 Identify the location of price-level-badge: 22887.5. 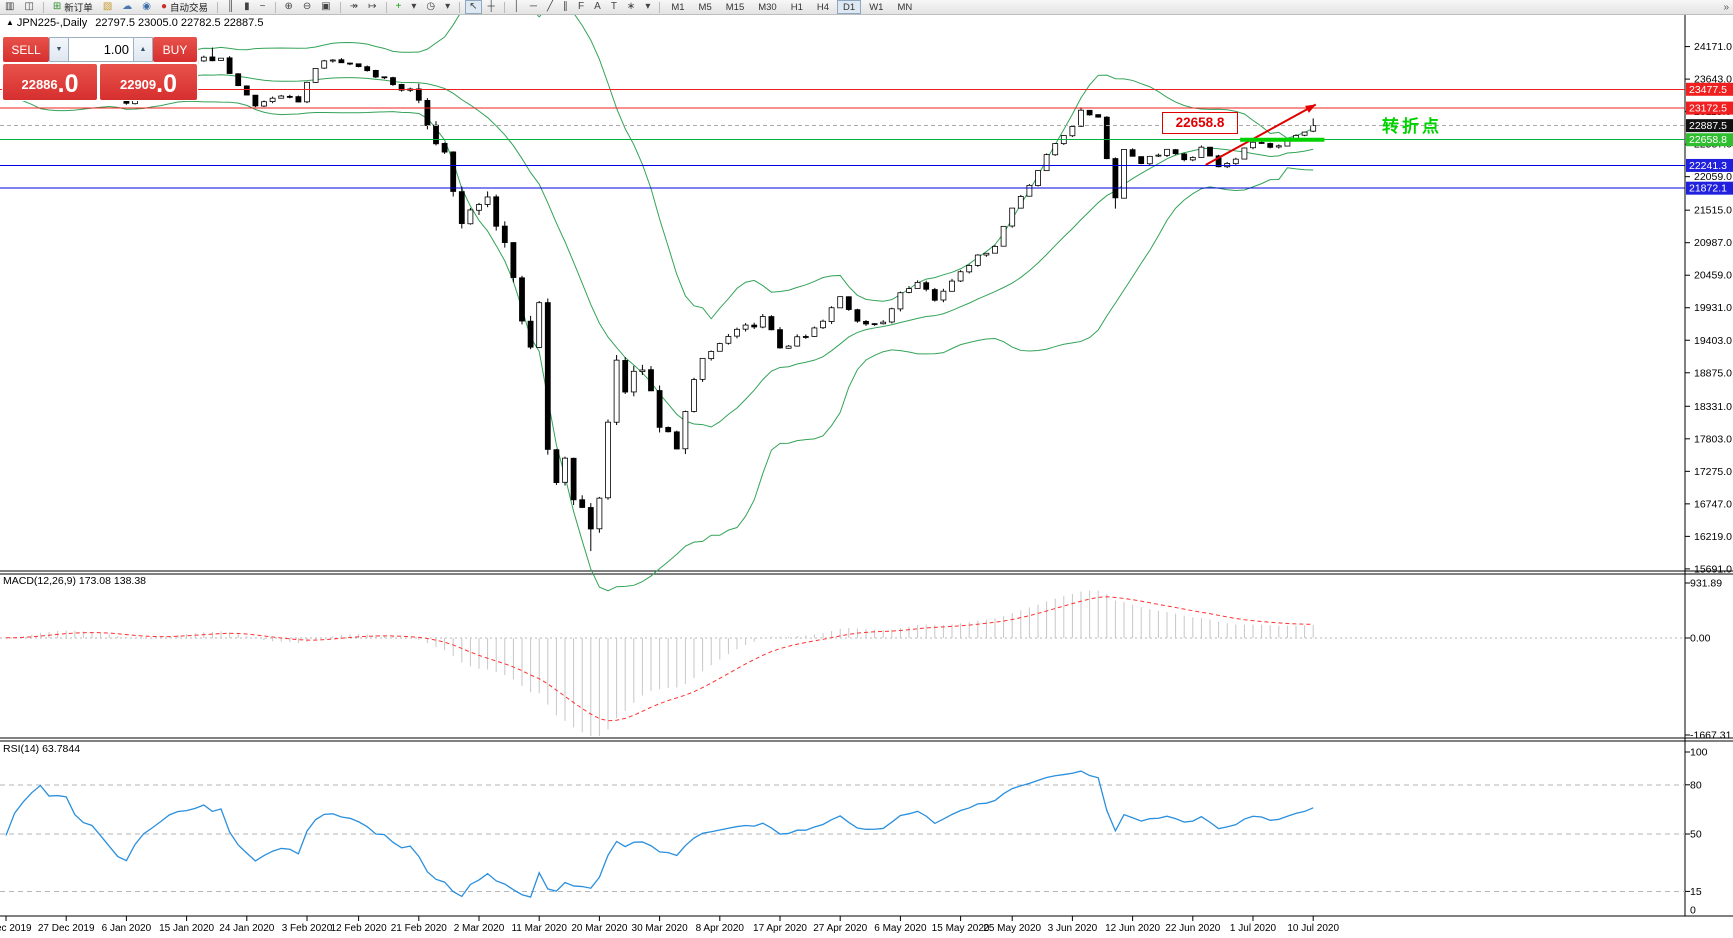
(1708, 126).